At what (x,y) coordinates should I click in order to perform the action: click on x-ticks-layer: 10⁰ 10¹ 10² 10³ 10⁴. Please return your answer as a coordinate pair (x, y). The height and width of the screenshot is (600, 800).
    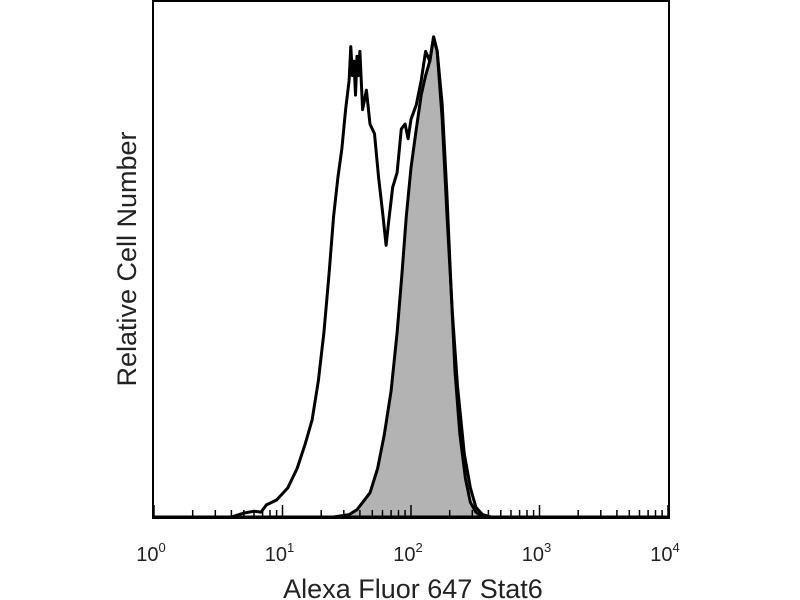
    Looking at the image, I should click on (408, 535).